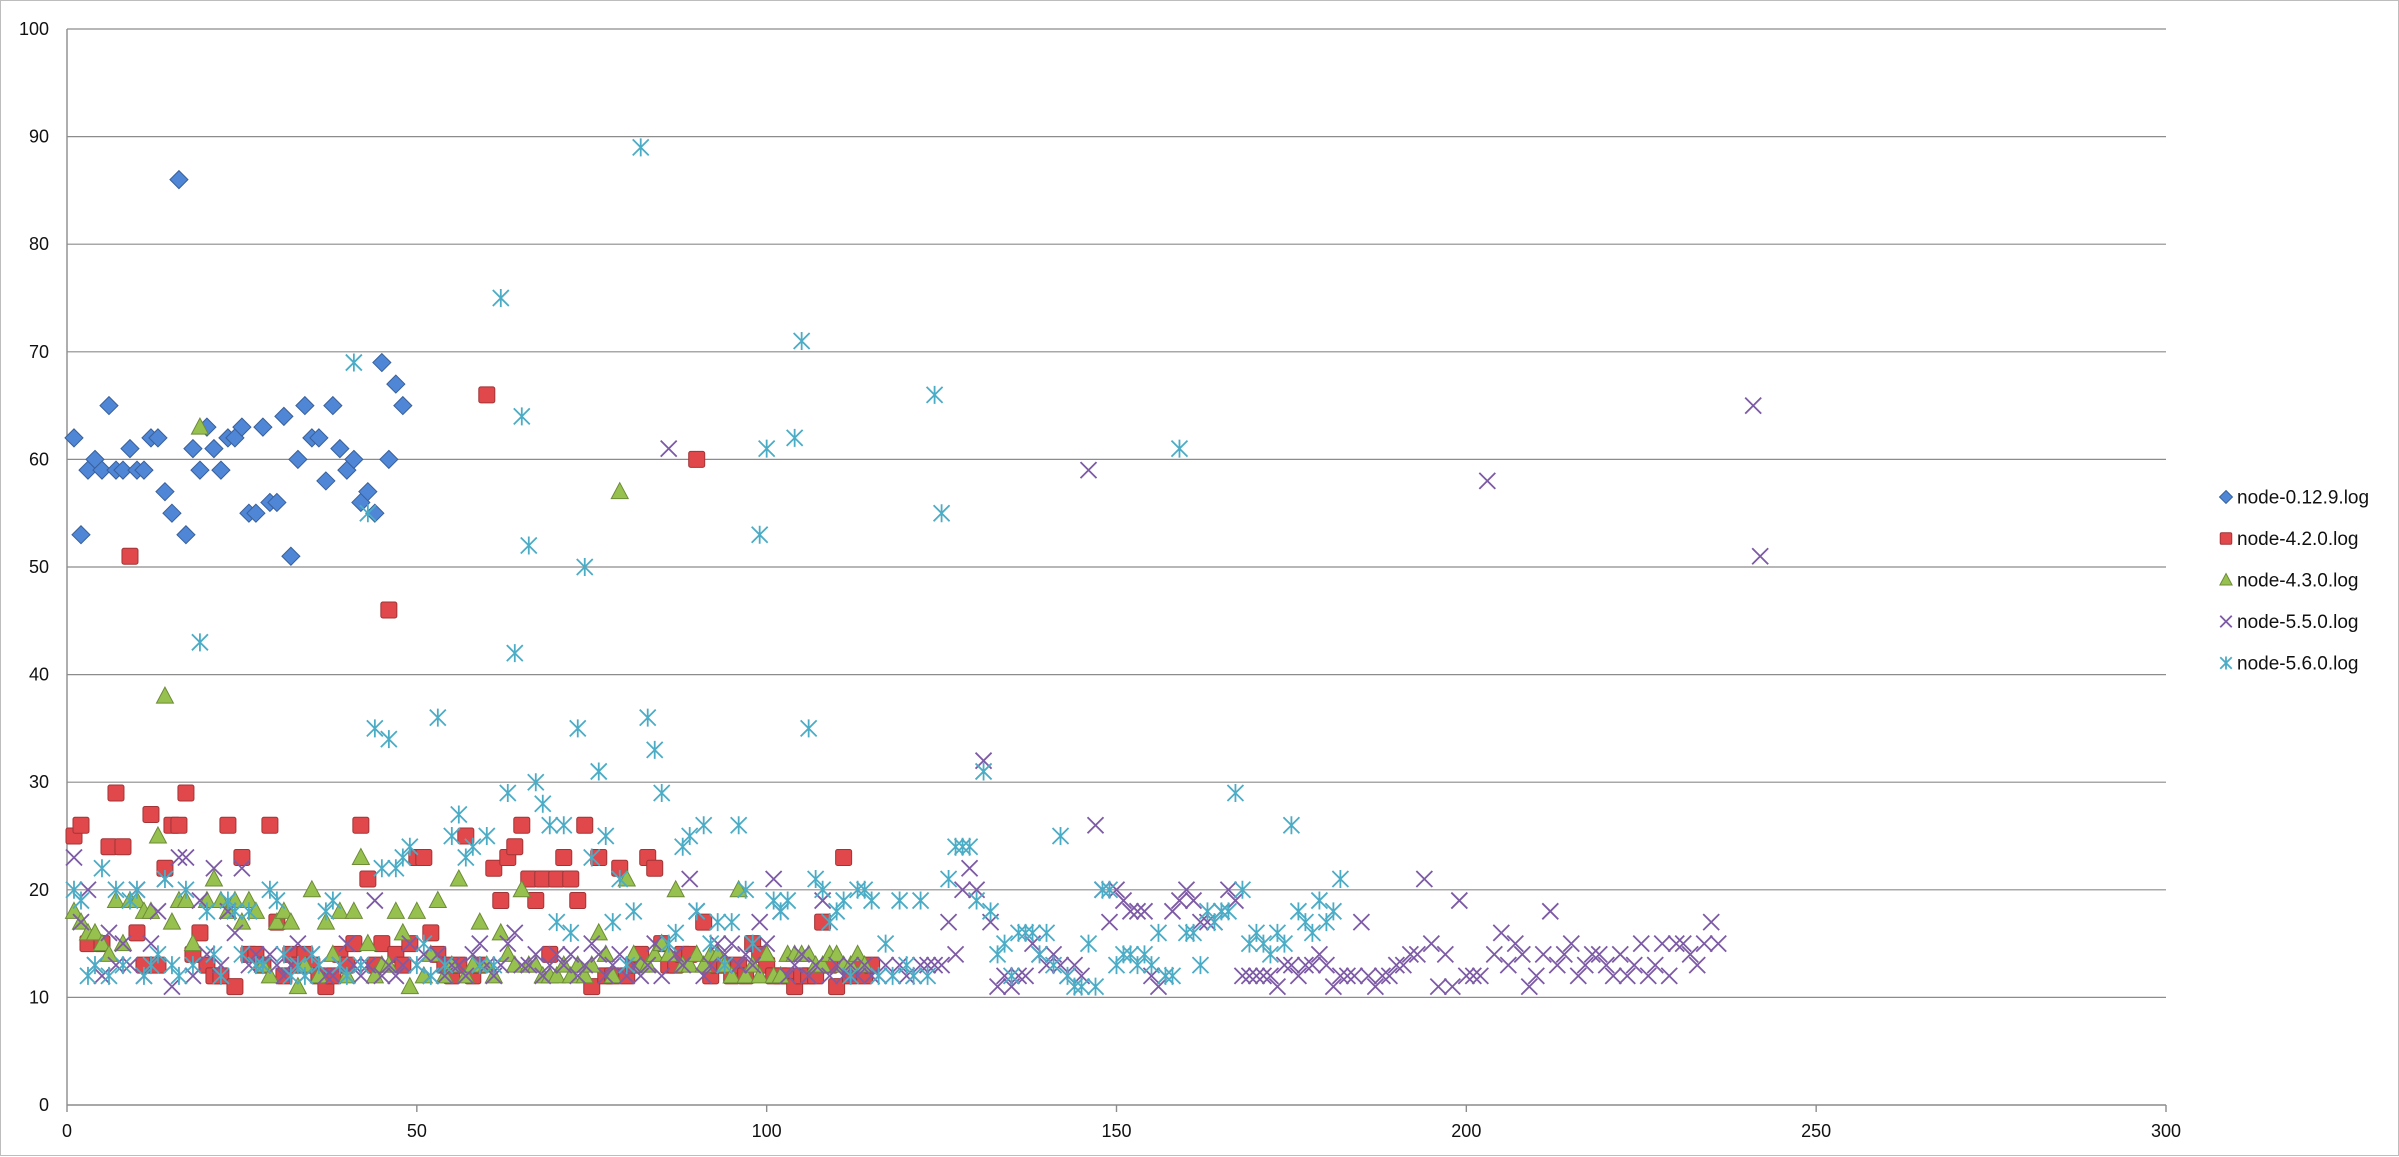 The height and width of the screenshot is (1157, 2399). What do you see at coordinates (2289, 539) in the screenshot?
I see `legend-entry: node-4.2.0.log` at bounding box center [2289, 539].